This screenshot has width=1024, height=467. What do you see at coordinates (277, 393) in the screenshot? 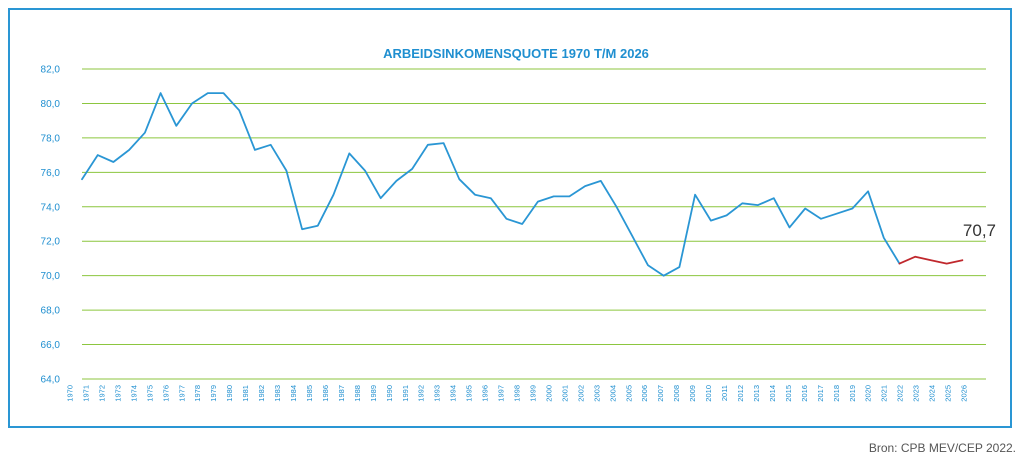
I see `x-tick-label: 1983` at bounding box center [277, 393].